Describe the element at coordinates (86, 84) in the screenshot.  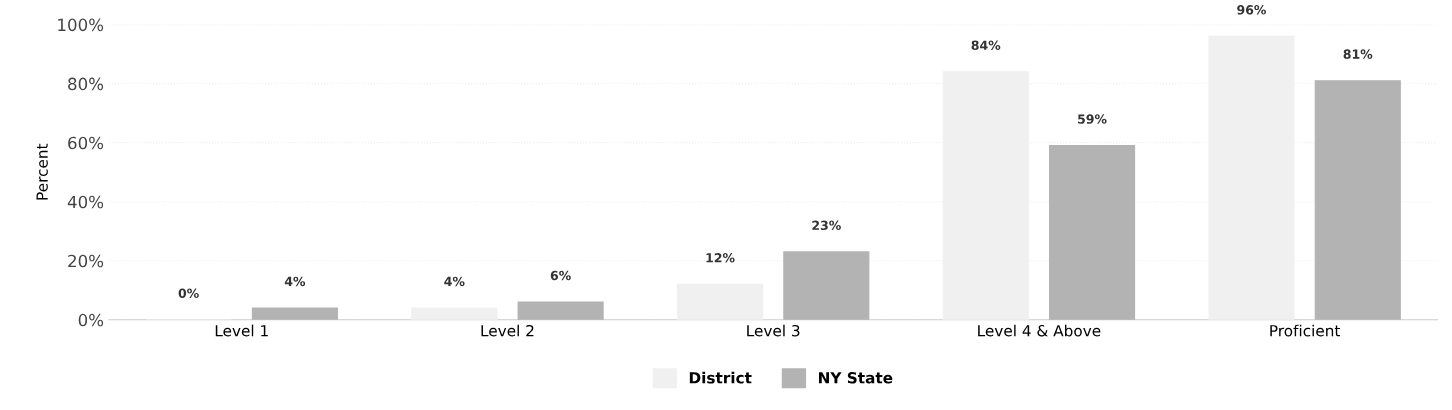
I see `y-tick-label: 80%` at that location.